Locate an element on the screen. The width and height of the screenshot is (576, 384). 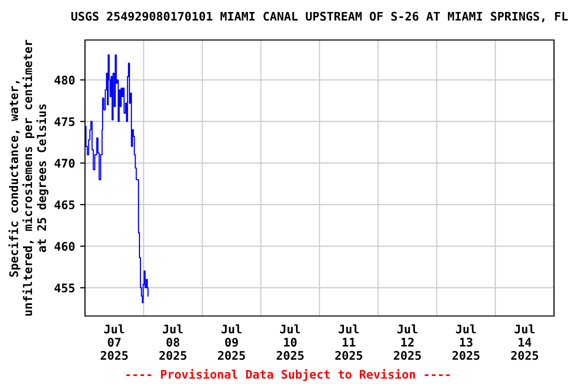
x-tick-label: Jul 07 2025 is located at coordinates (114, 342).